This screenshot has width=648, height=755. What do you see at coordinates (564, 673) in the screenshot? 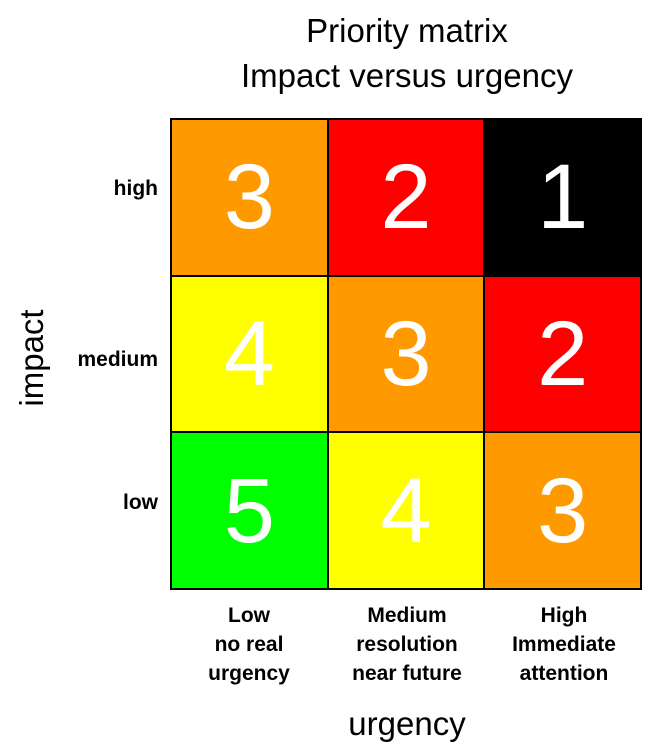
I see `column-label-line: attention` at bounding box center [564, 673].